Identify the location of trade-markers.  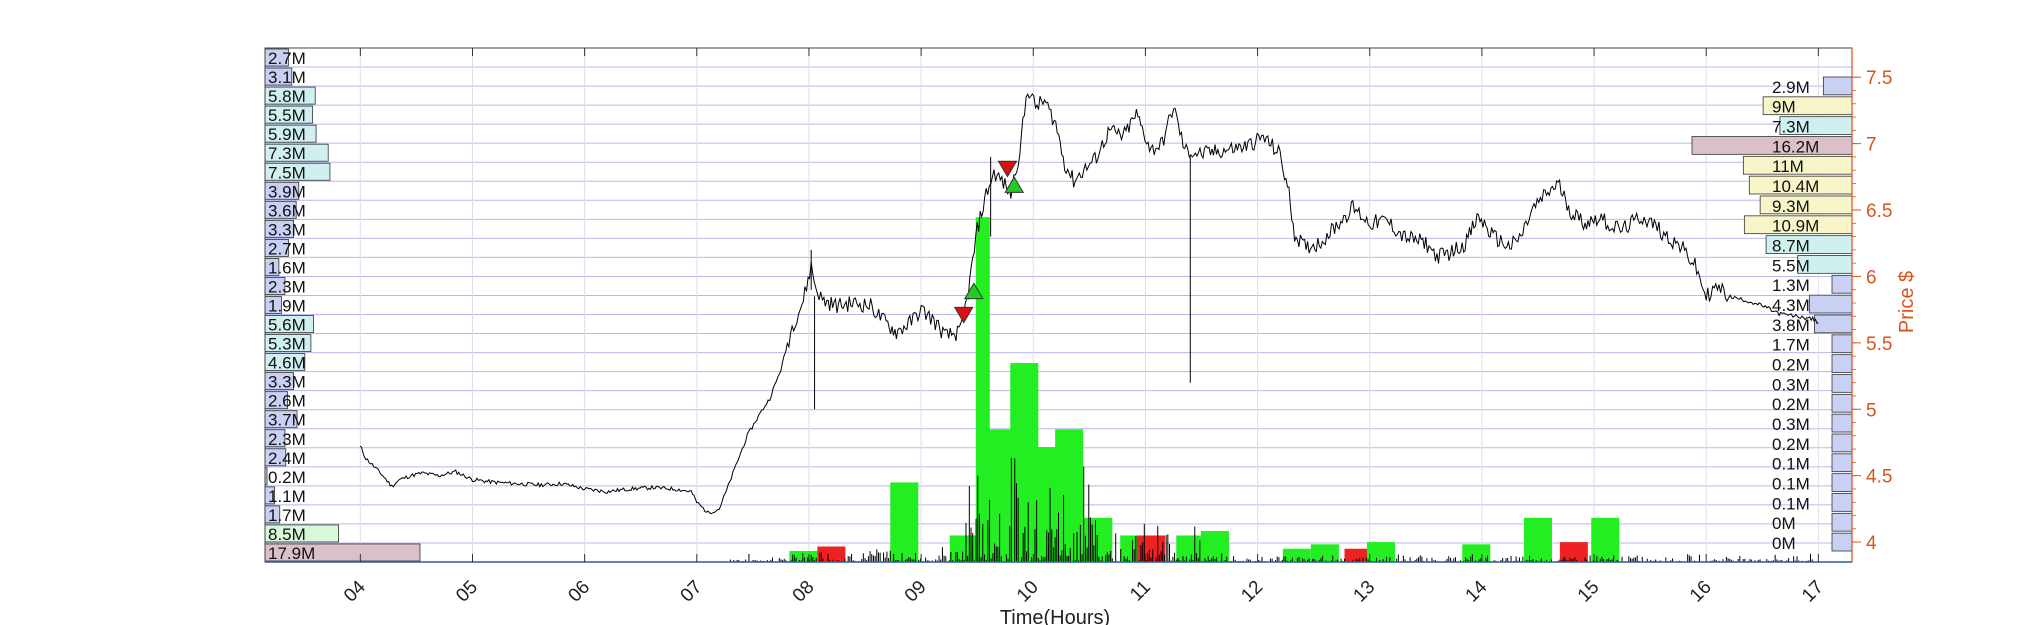
(989, 242).